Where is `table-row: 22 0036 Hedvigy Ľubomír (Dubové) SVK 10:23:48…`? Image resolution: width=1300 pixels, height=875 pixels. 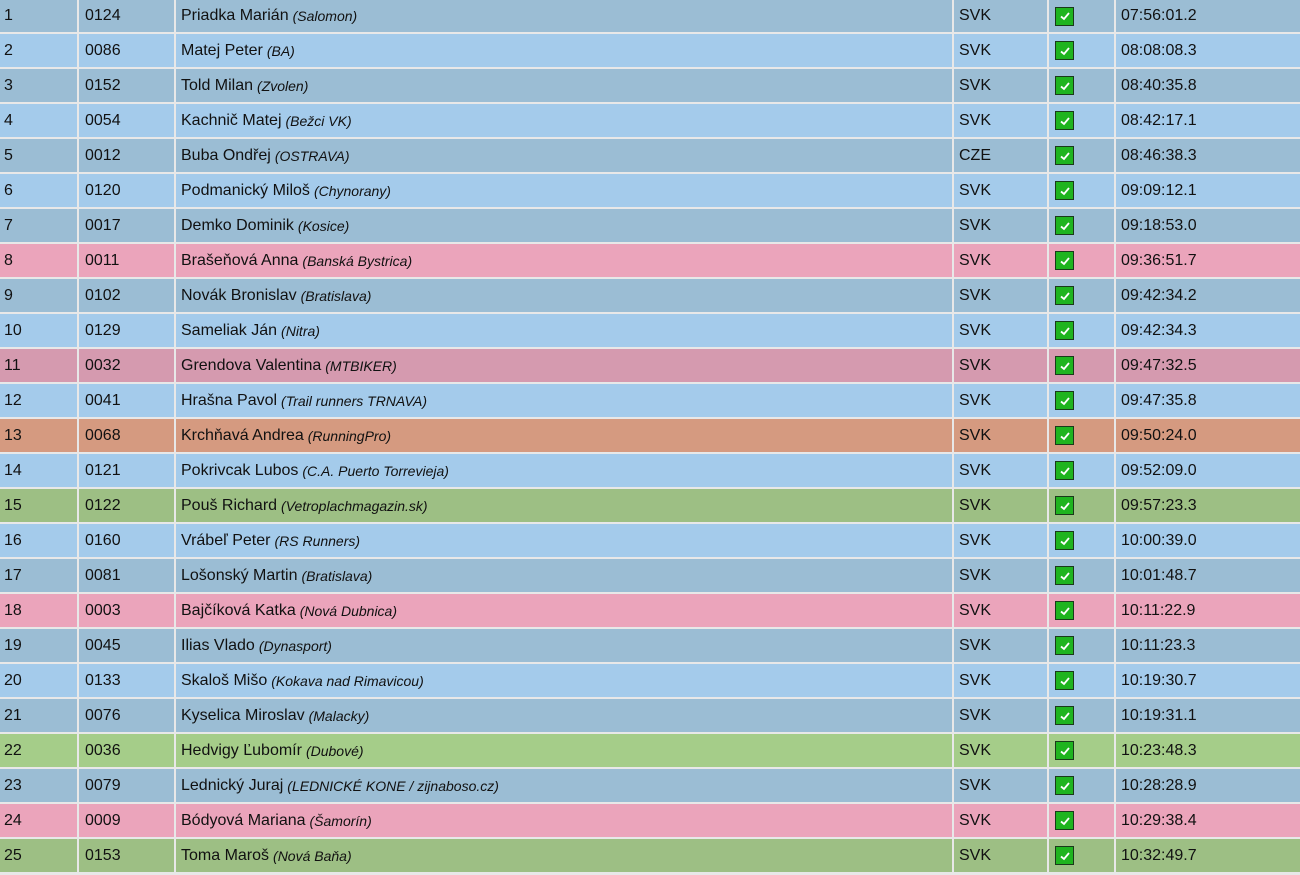
table-row: 22 0036 Hedvigy Ľubomír (Dubové) SVK 10:23:48… is located at coordinates (650, 750).